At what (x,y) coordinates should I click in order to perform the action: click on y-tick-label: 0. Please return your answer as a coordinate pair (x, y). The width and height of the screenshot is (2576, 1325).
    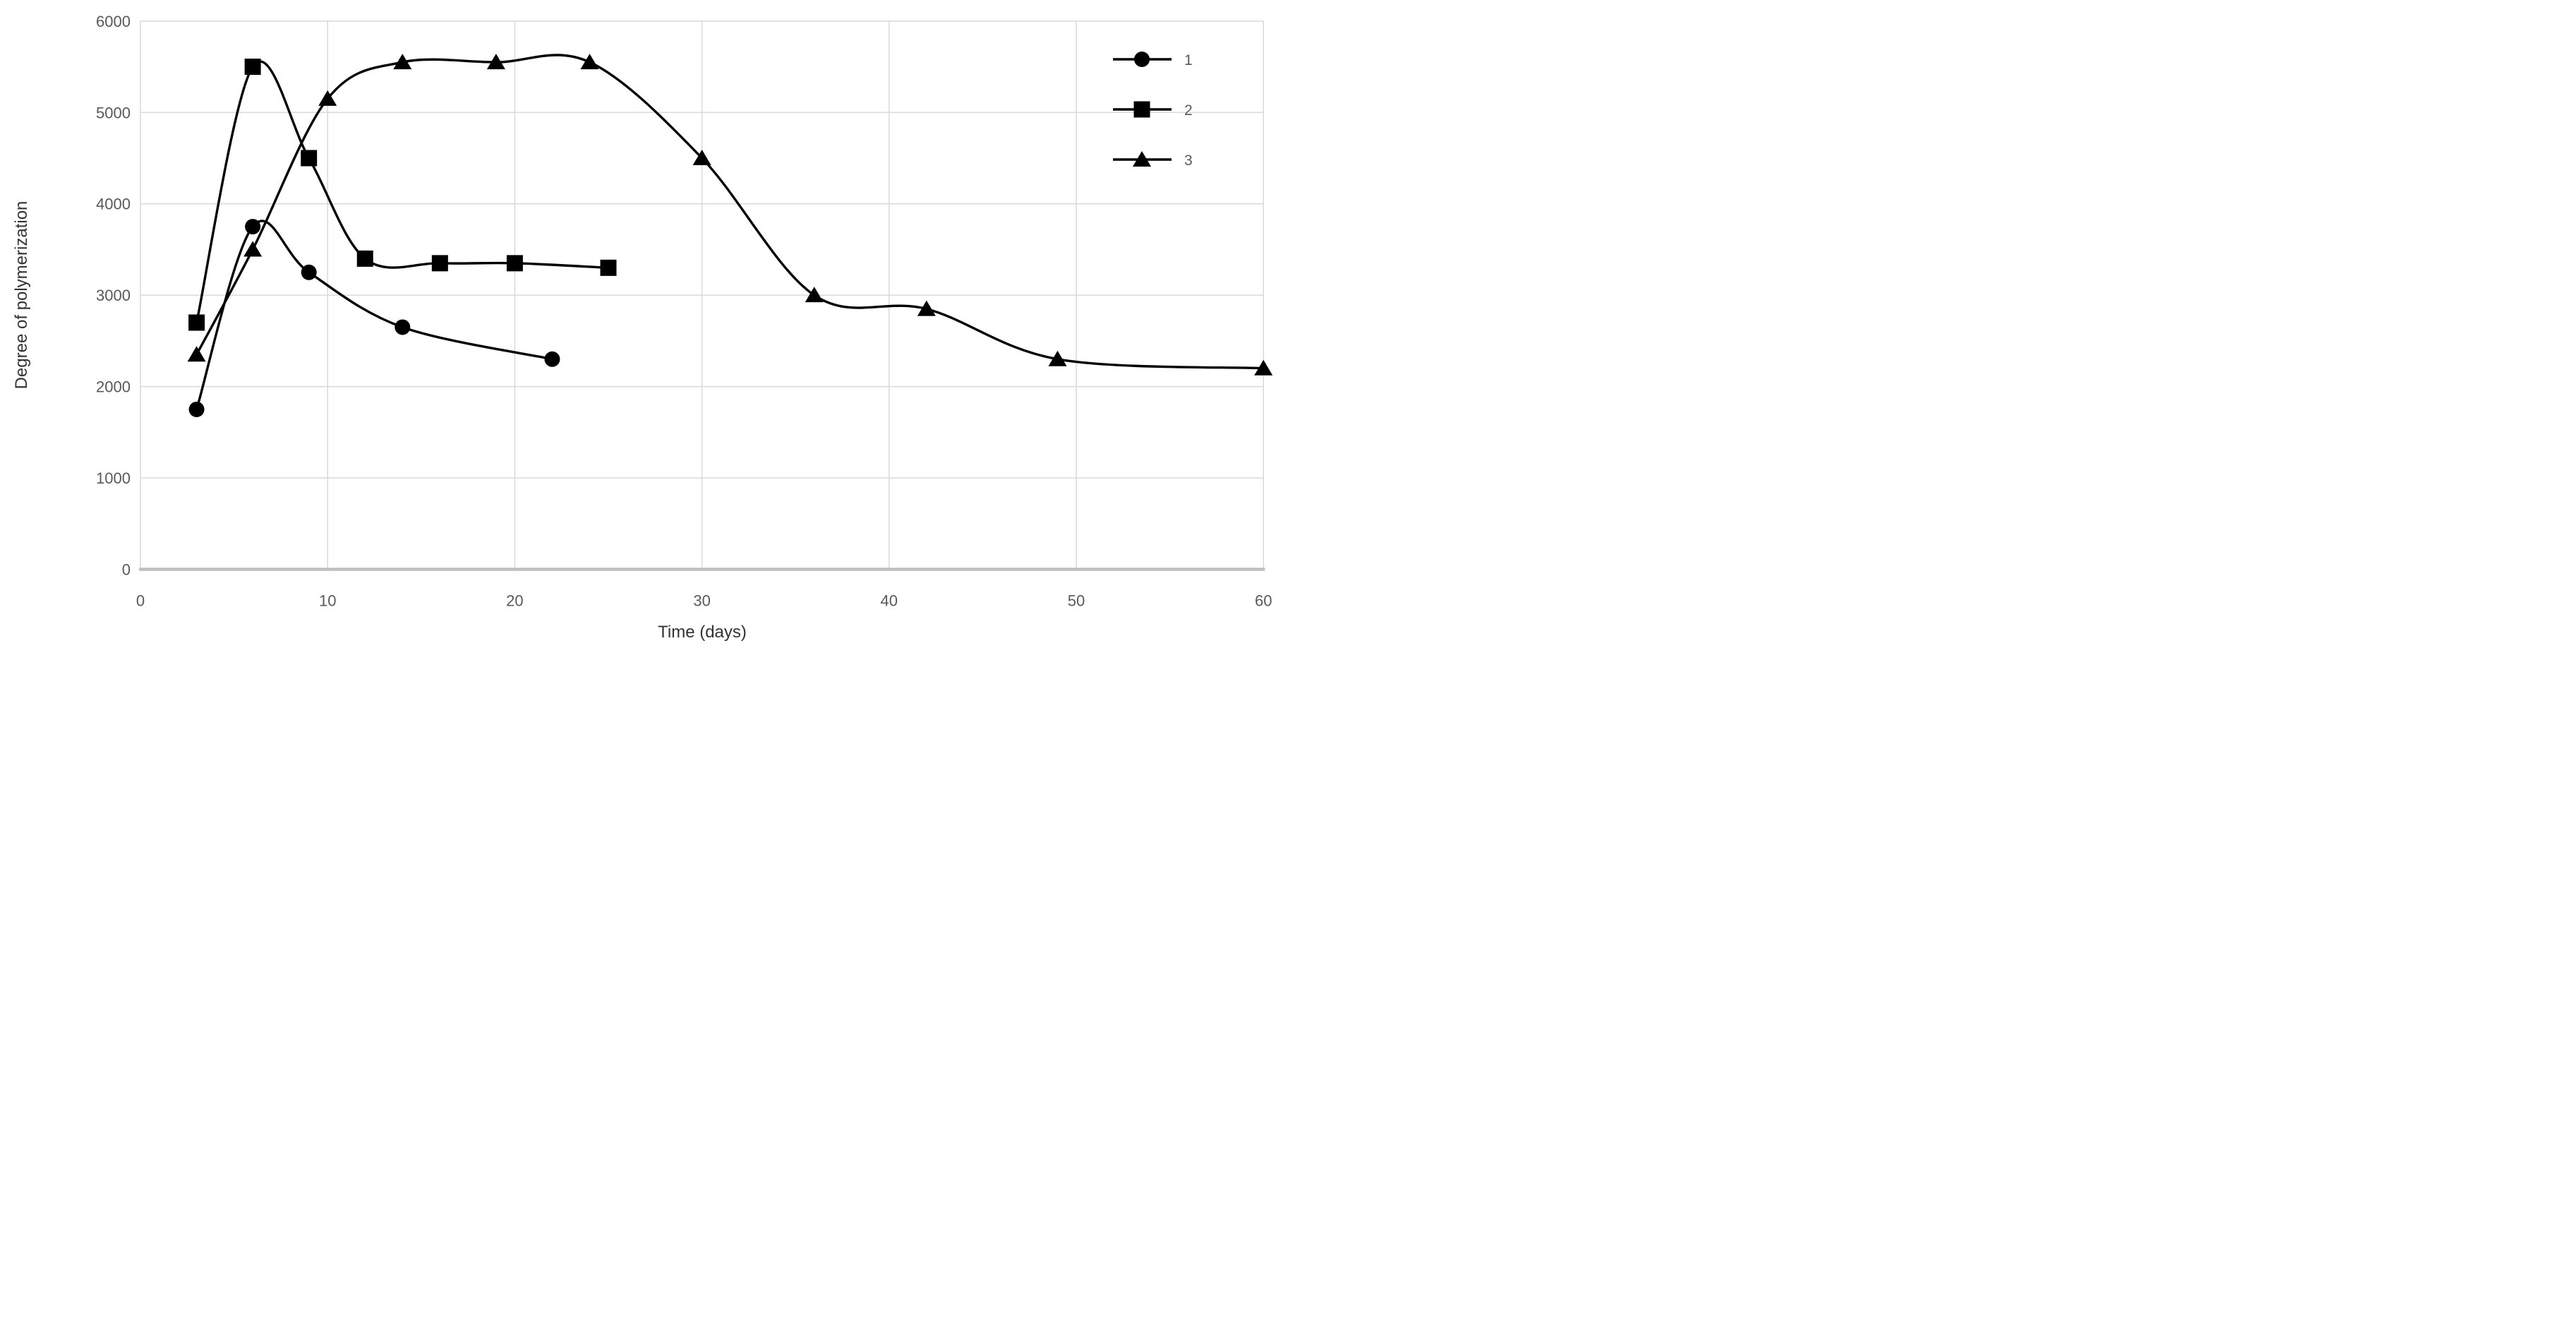
    Looking at the image, I should click on (126, 570).